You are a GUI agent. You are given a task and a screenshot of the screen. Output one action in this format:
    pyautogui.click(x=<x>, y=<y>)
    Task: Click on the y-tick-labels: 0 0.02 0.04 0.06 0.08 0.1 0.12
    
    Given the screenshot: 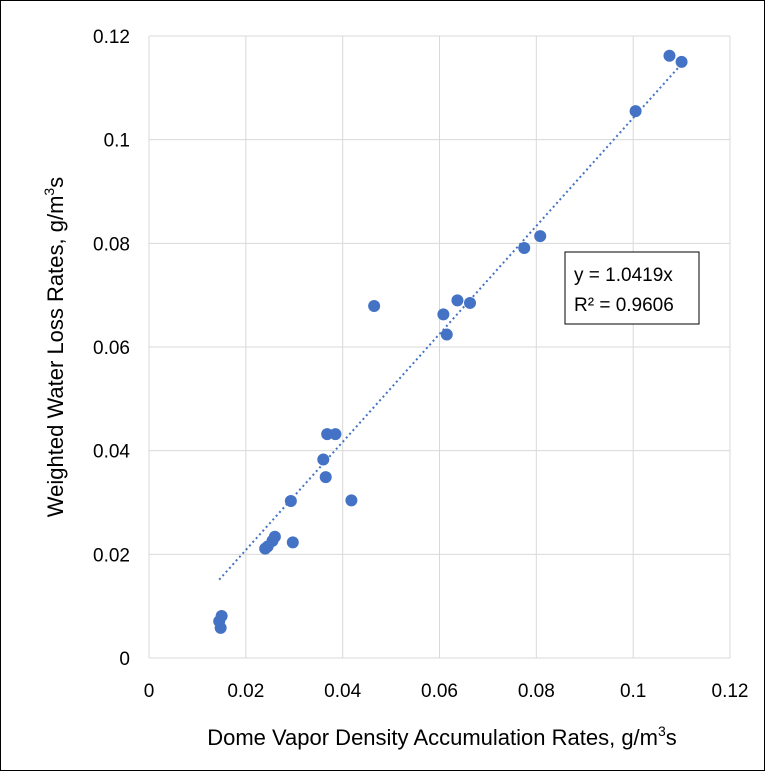 What is the action you would take?
    pyautogui.click(x=111, y=348)
    